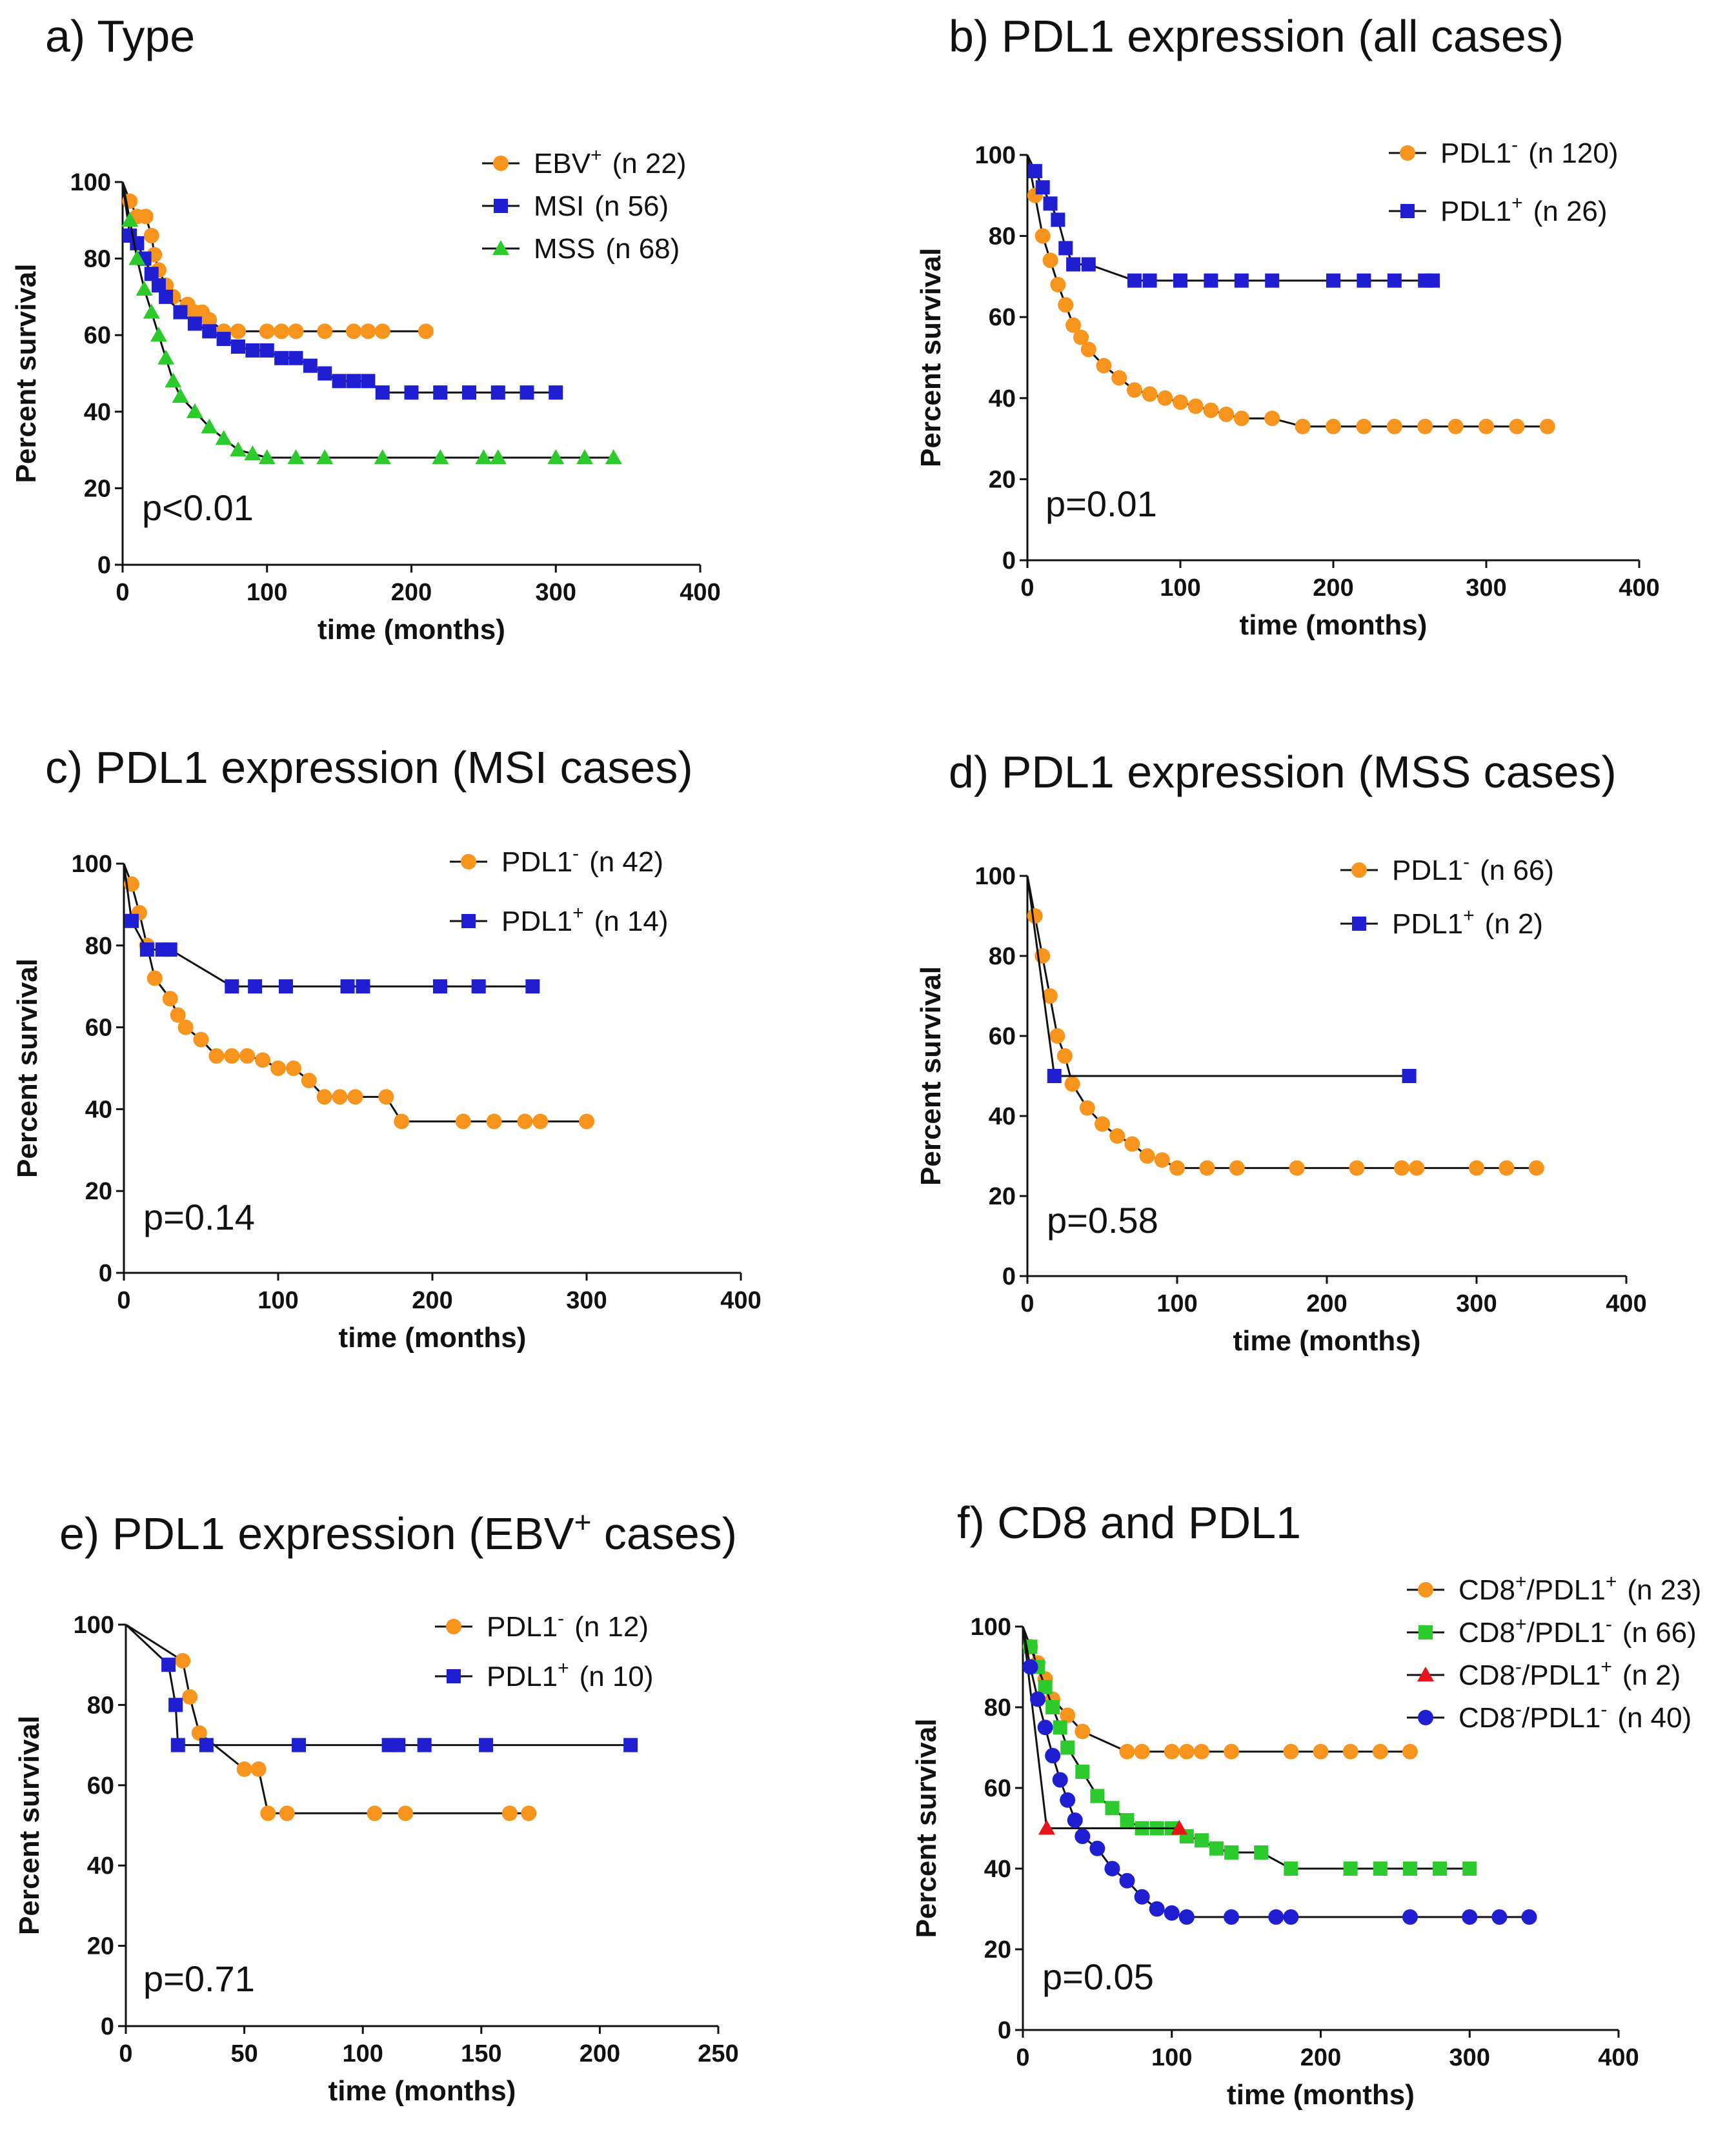 This screenshot has width=1736, height=2141. Describe the element at coordinates (1476, 1303) in the screenshot. I see `x-tick-label: 300` at that location.